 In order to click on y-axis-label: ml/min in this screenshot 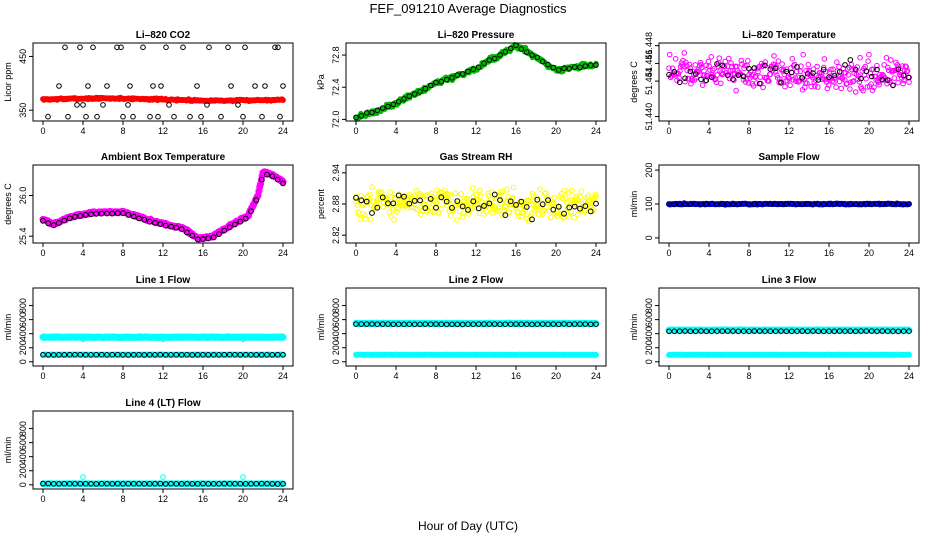, I will do `click(634, 327)`.